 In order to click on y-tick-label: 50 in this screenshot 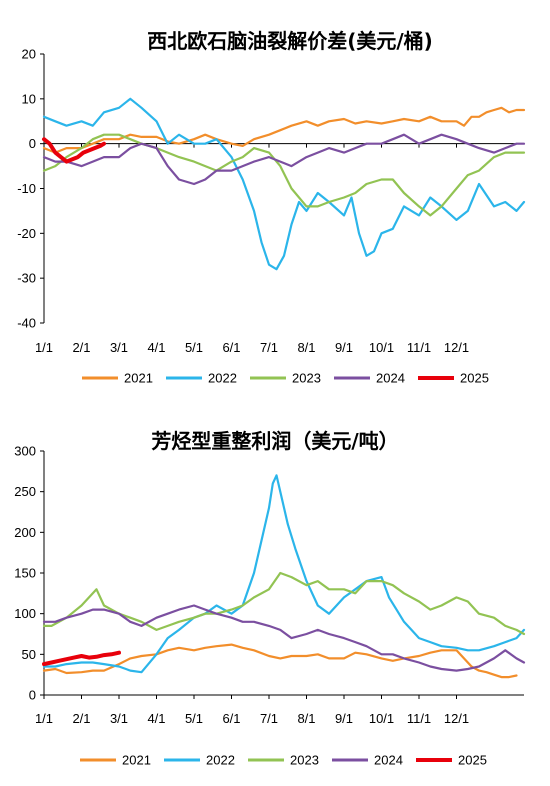, I will do `click(29, 654)`.